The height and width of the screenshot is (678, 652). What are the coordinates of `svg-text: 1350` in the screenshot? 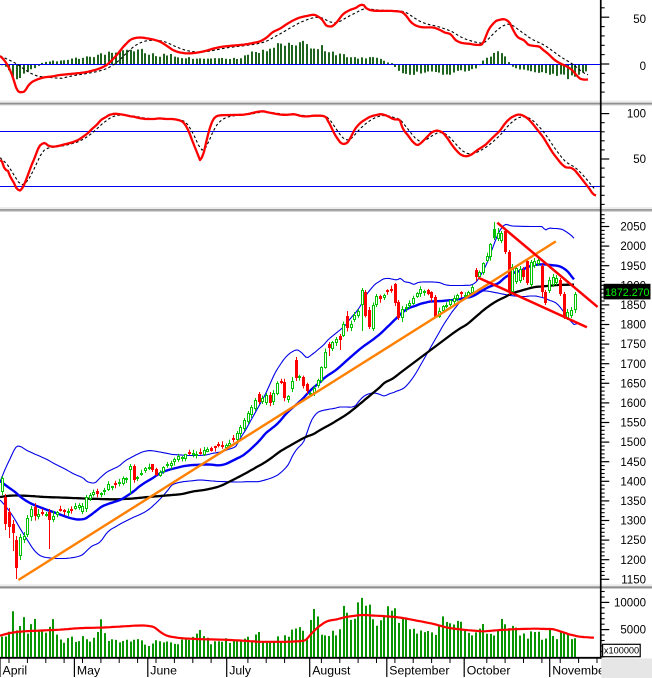 It's located at (633, 502).